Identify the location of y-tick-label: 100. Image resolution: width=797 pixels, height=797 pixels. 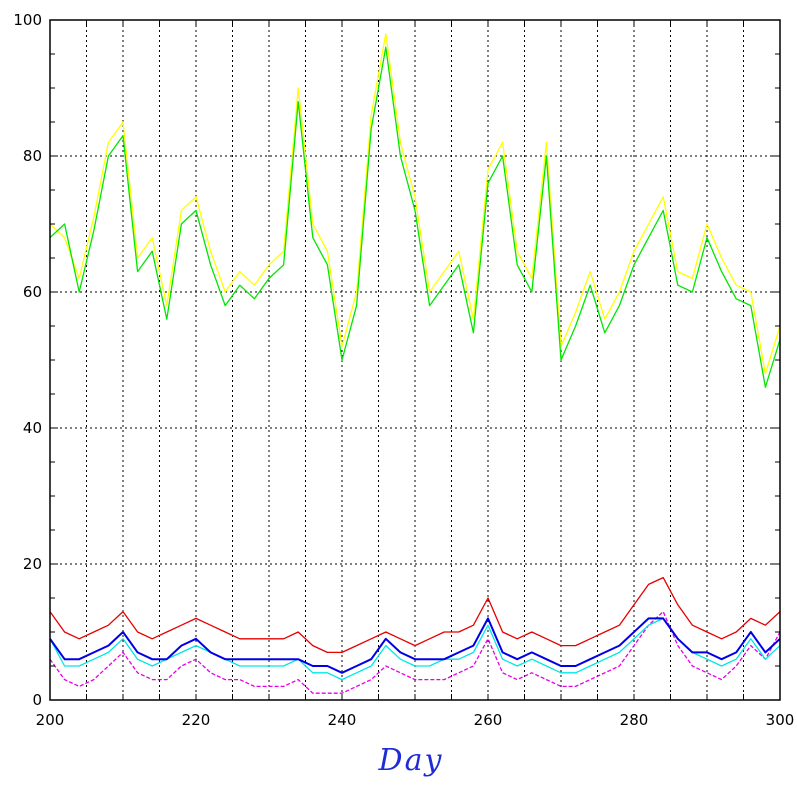
(27, 20).